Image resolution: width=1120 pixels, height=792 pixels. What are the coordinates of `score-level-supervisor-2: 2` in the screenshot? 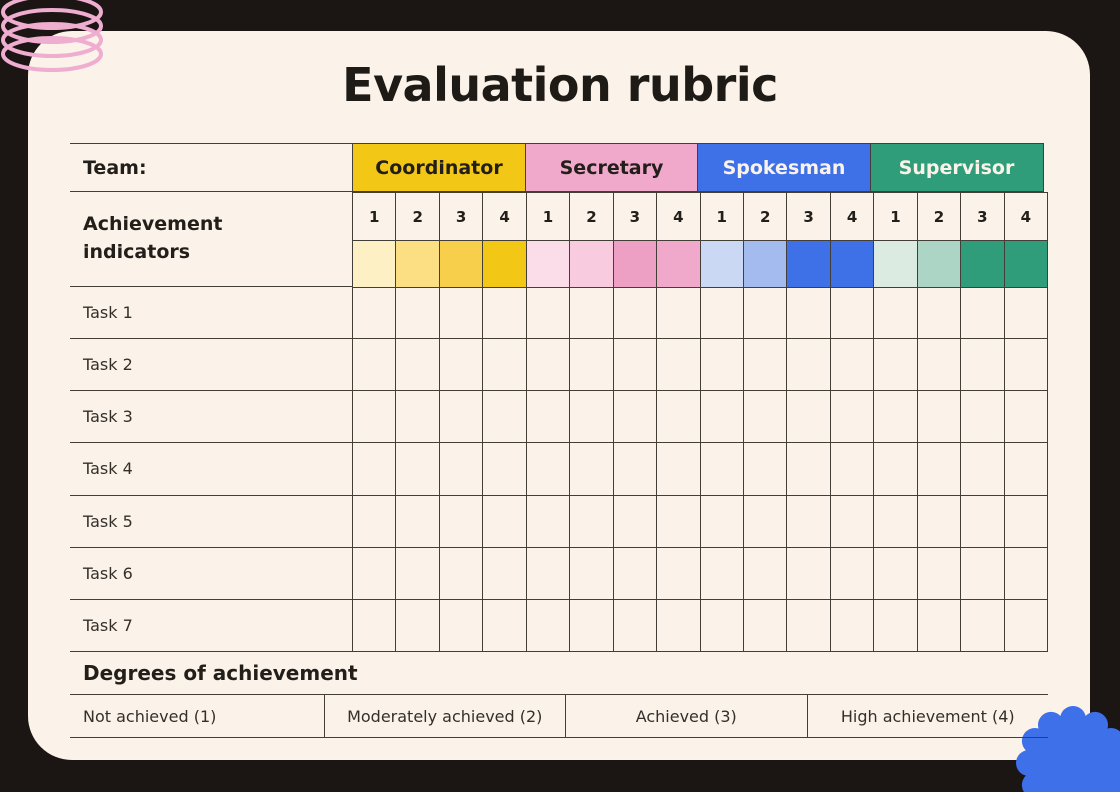 It's located at (939, 217).